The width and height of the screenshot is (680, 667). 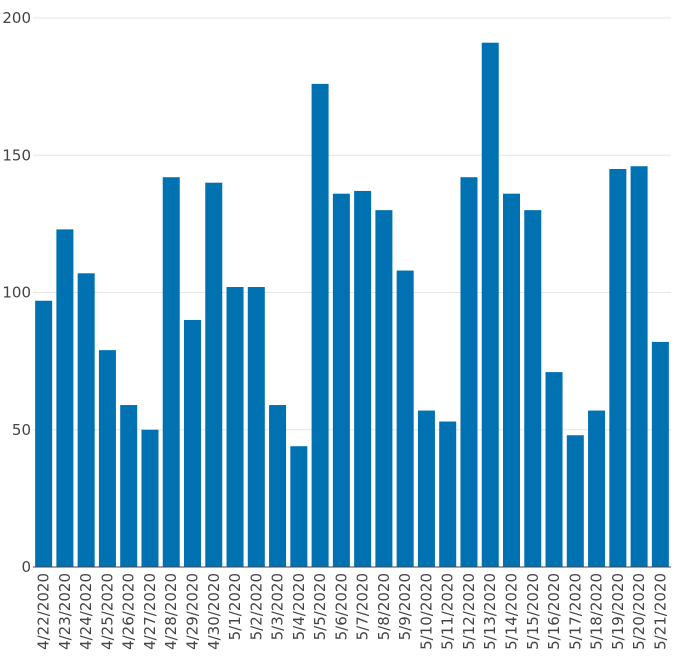 What do you see at coordinates (26, 567) in the screenshot?
I see `y-tick-label: 0` at bounding box center [26, 567].